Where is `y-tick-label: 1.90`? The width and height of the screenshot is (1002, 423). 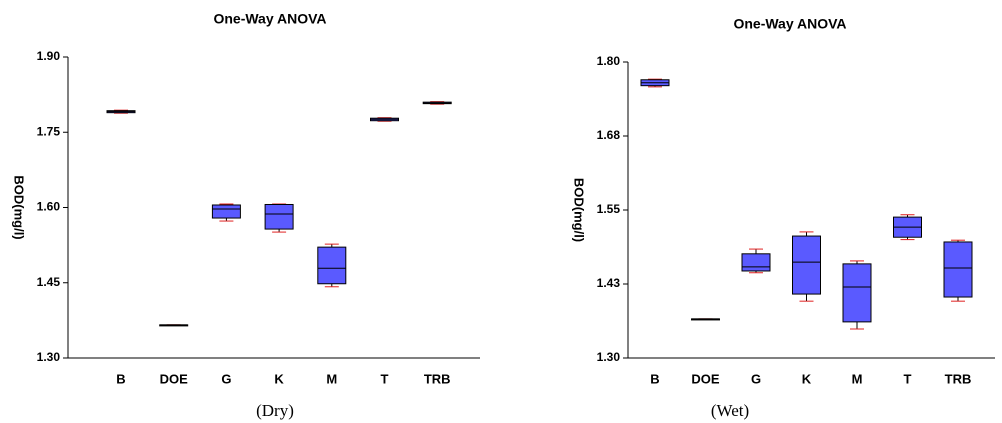
y-tick-label: 1.90 is located at coordinates (49, 56).